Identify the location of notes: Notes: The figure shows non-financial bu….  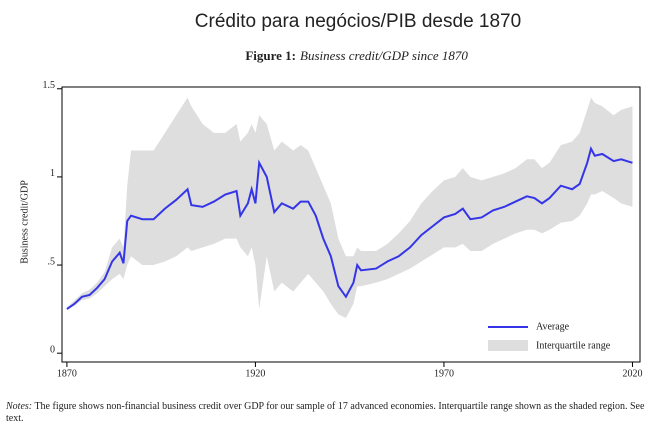
(333, 413).